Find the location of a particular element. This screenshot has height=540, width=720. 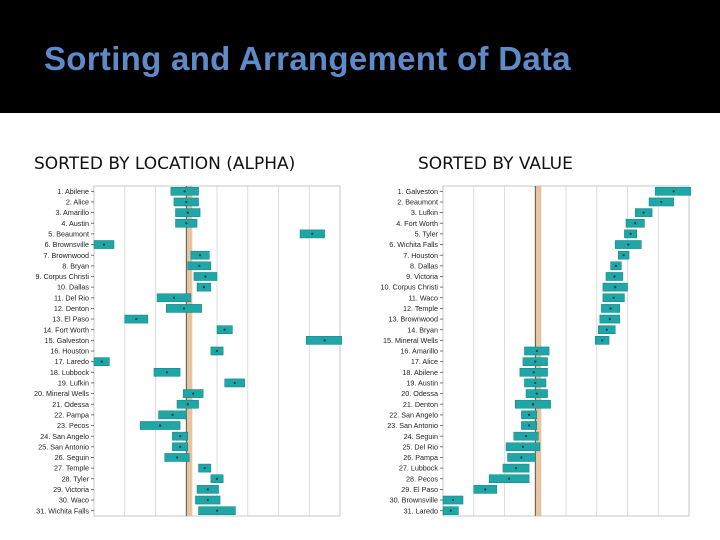

category-label: 20. Mineral Wells is located at coordinates (61, 393).